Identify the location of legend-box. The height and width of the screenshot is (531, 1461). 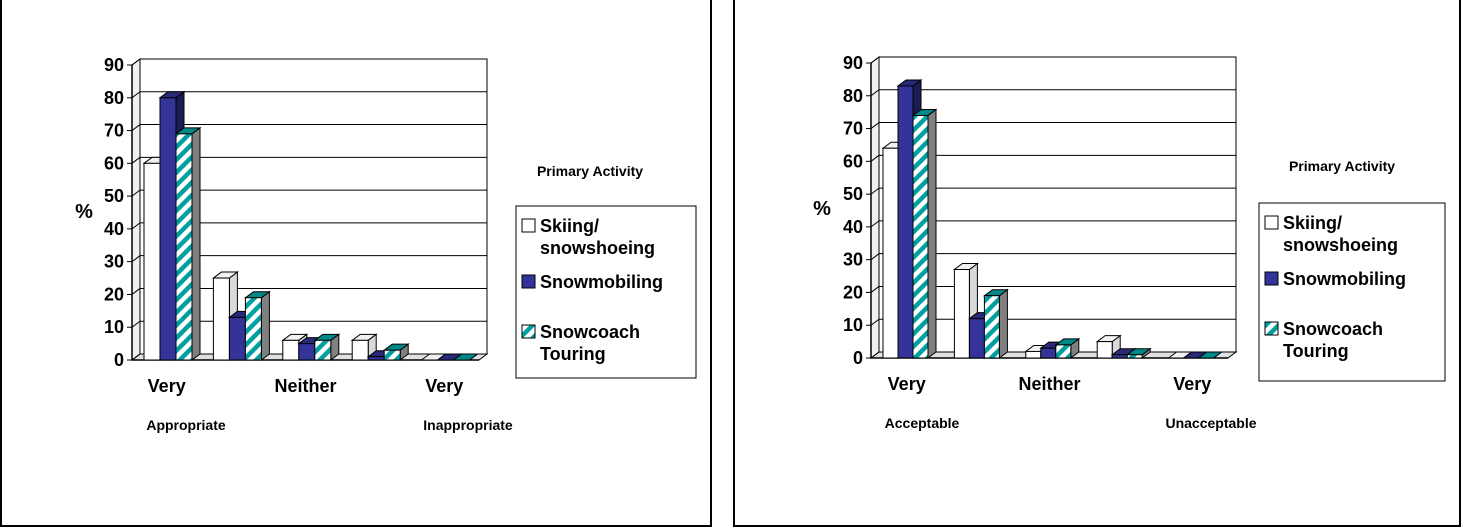
(1352, 292).